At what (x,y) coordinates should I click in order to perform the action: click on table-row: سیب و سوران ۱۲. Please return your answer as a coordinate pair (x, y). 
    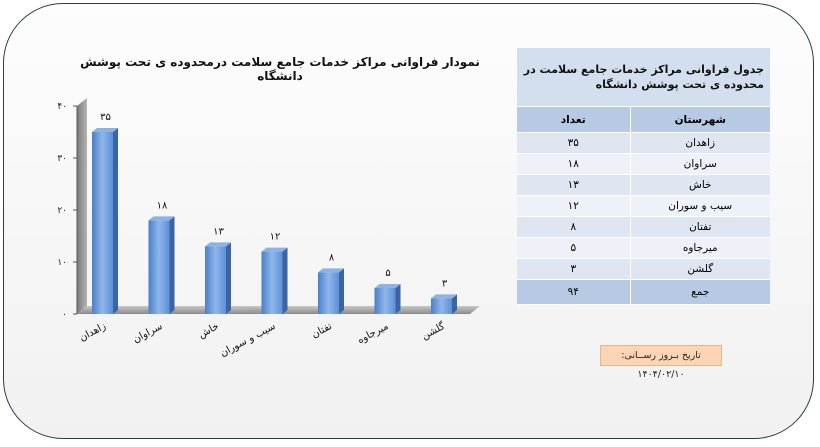
    Looking at the image, I should click on (643, 206).